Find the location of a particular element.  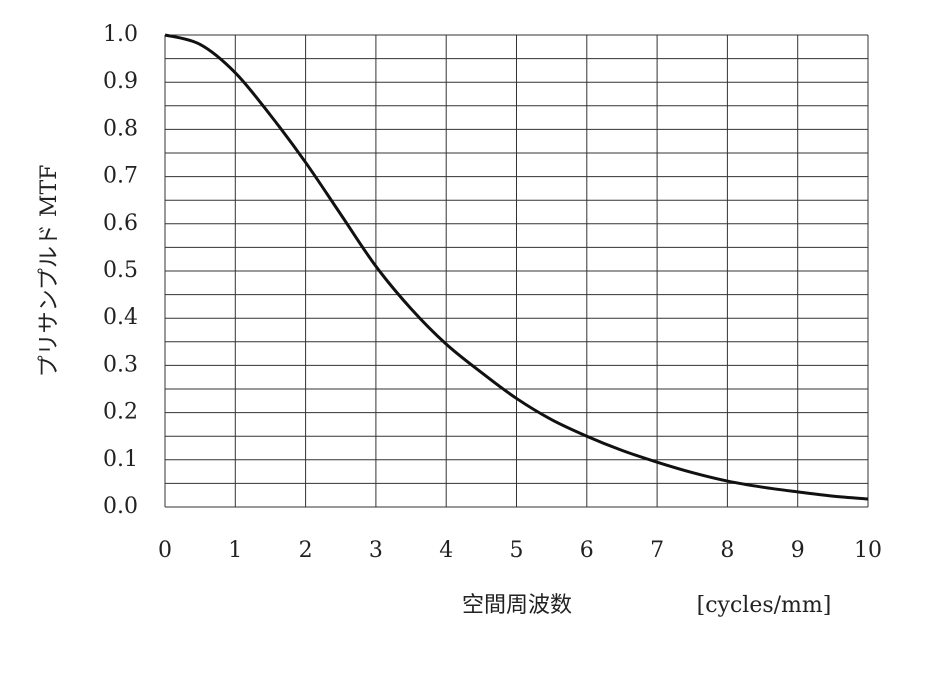

y-axis-label: プリサンプルド MTF is located at coordinates (49, 271).